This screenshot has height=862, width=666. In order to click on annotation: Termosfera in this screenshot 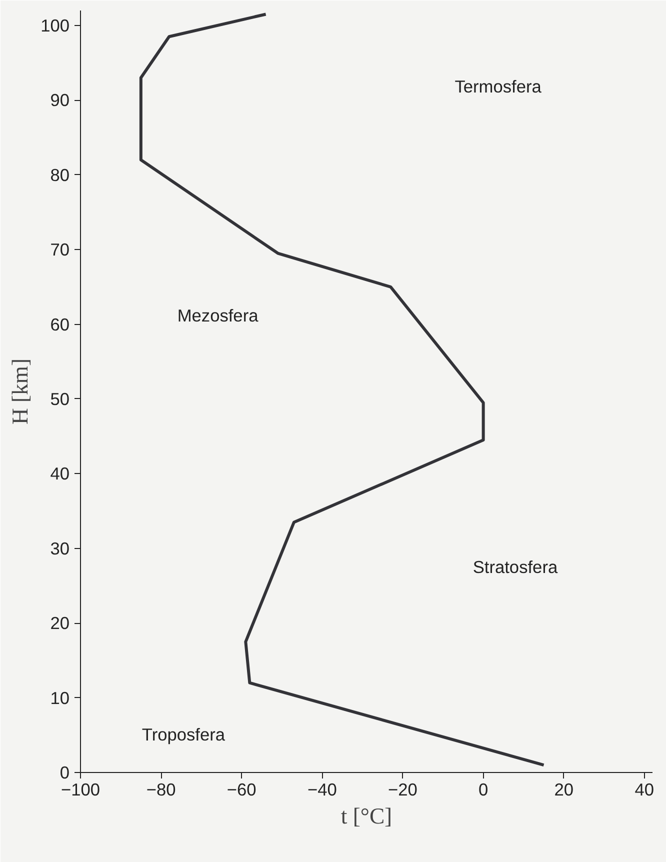, I will do `click(498, 86)`.